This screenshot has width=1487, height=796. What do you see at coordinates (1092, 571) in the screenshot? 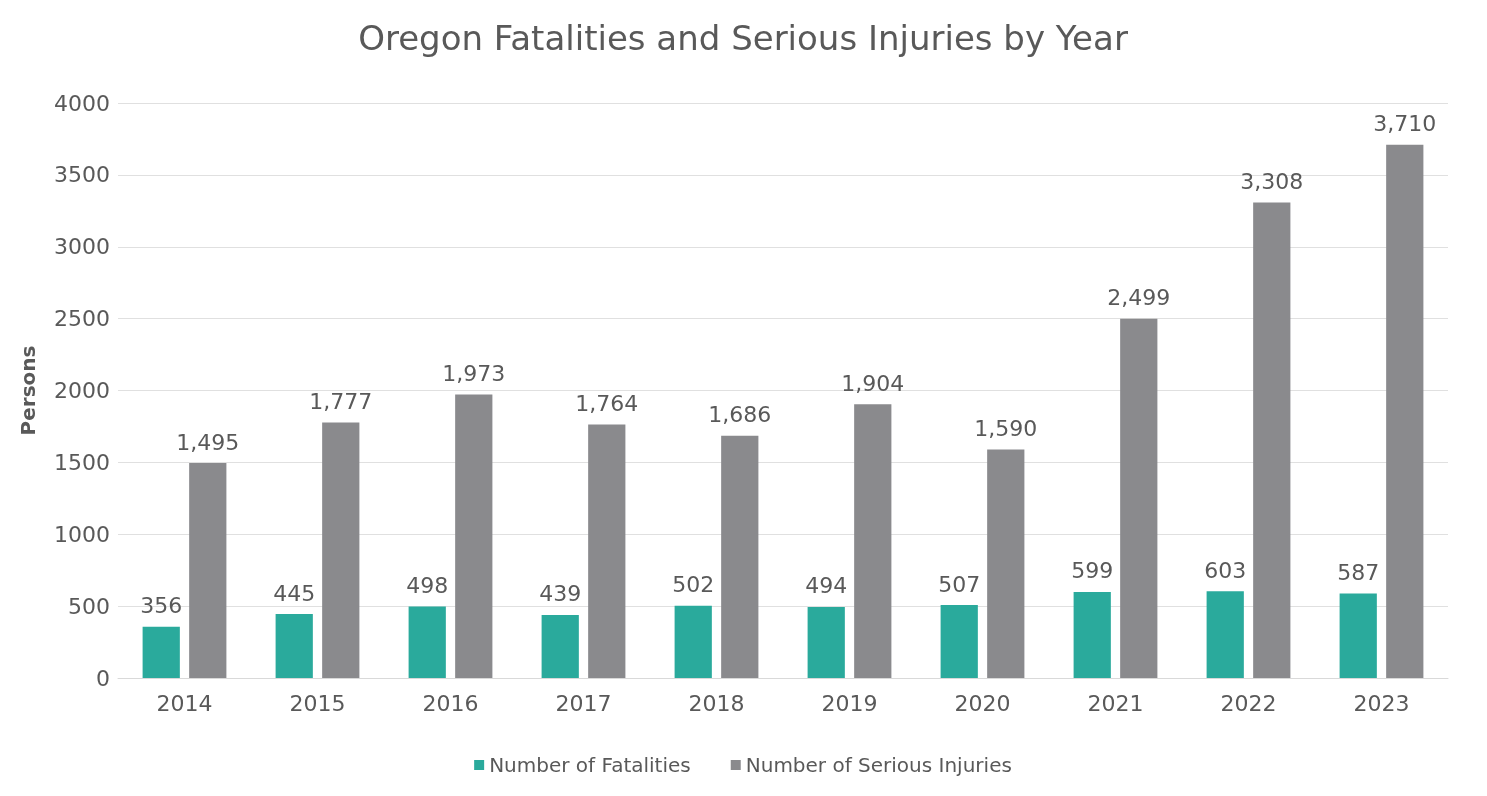
I see `data-label: 599` at bounding box center [1092, 571].